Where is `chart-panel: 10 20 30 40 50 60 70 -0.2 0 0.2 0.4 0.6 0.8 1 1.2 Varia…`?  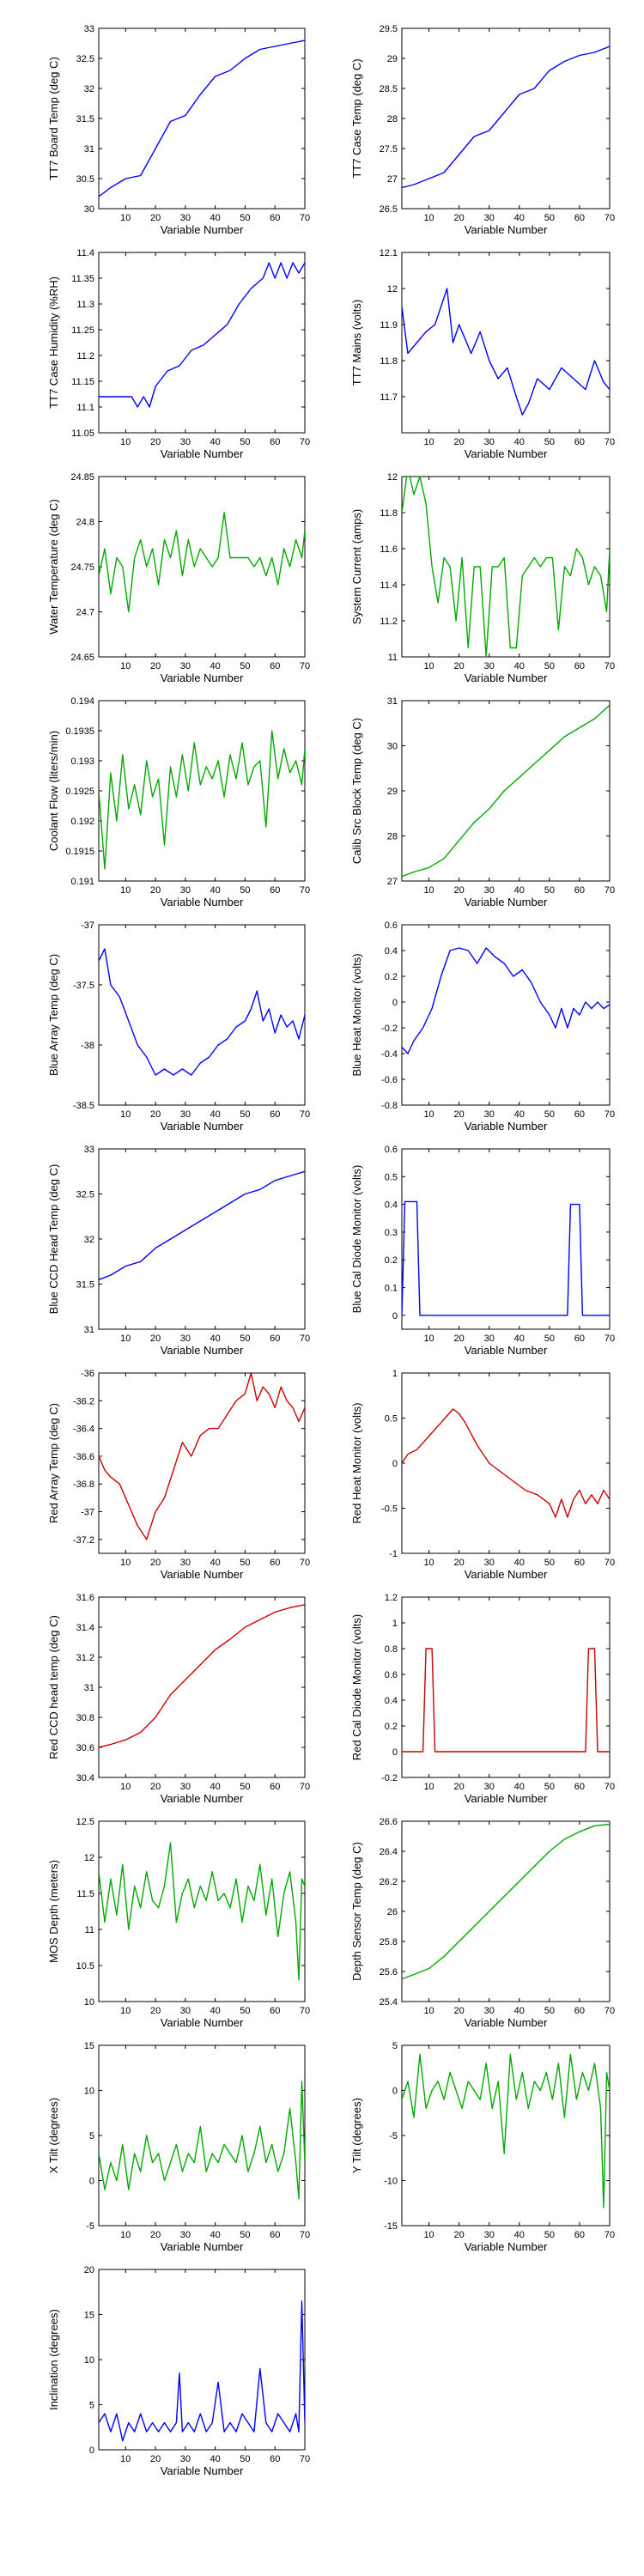 chart-panel: 10 20 30 40 50 60 70 -0.2 0 0.2 0.4 0.6 0.8 1 1.2 Varia… is located at coordinates (483, 1699).